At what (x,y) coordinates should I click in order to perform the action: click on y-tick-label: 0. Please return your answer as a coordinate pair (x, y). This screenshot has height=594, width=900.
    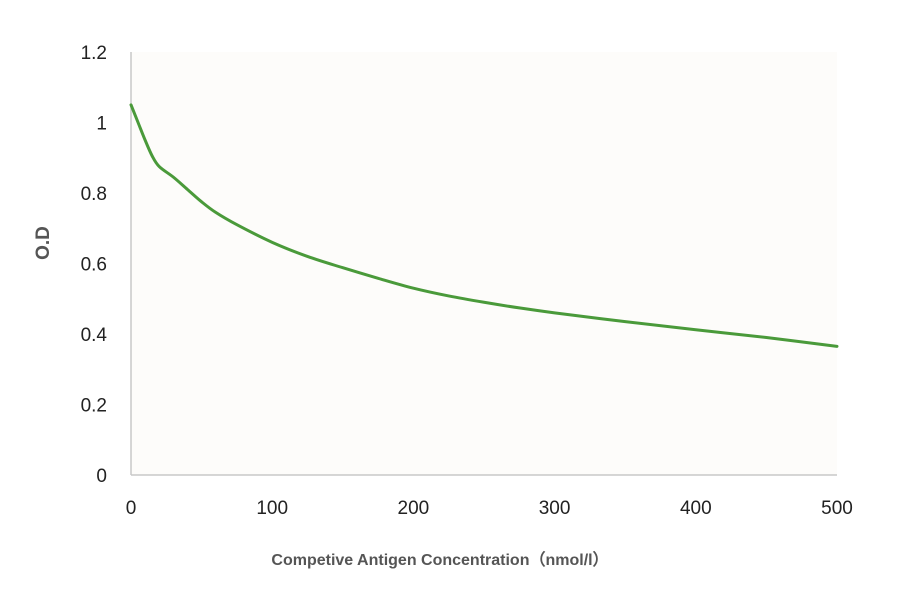
    Looking at the image, I should click on (101, 476).